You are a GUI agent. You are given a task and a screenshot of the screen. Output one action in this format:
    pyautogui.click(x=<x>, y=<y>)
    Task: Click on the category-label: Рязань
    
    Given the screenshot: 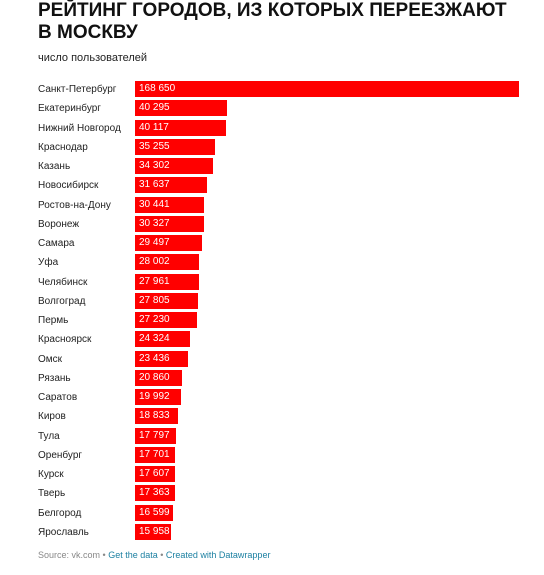 What is the action you would take?
    pyautogui.click(x=54, y=378)
    